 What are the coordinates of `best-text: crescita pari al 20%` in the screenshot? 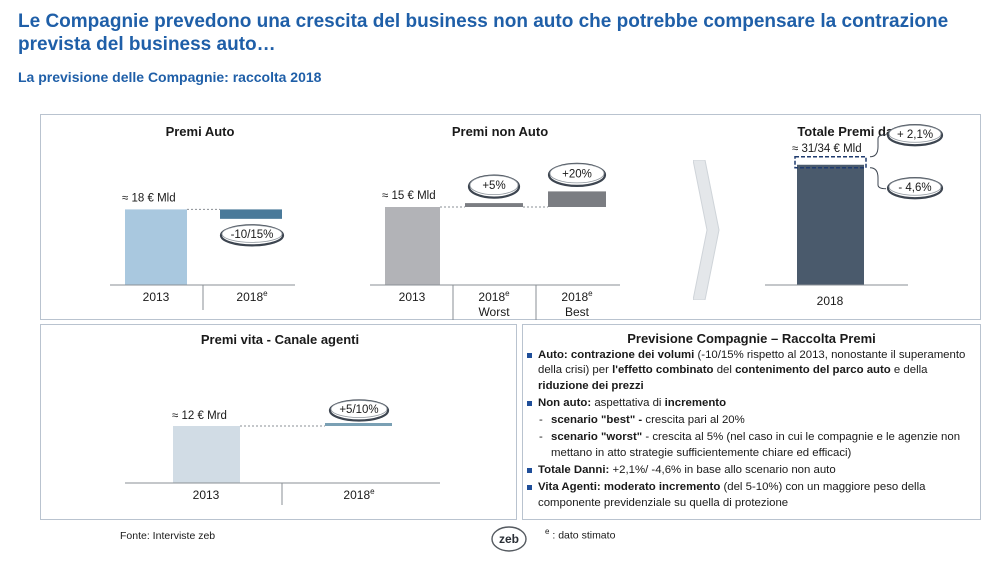 It's located at (695, 420).